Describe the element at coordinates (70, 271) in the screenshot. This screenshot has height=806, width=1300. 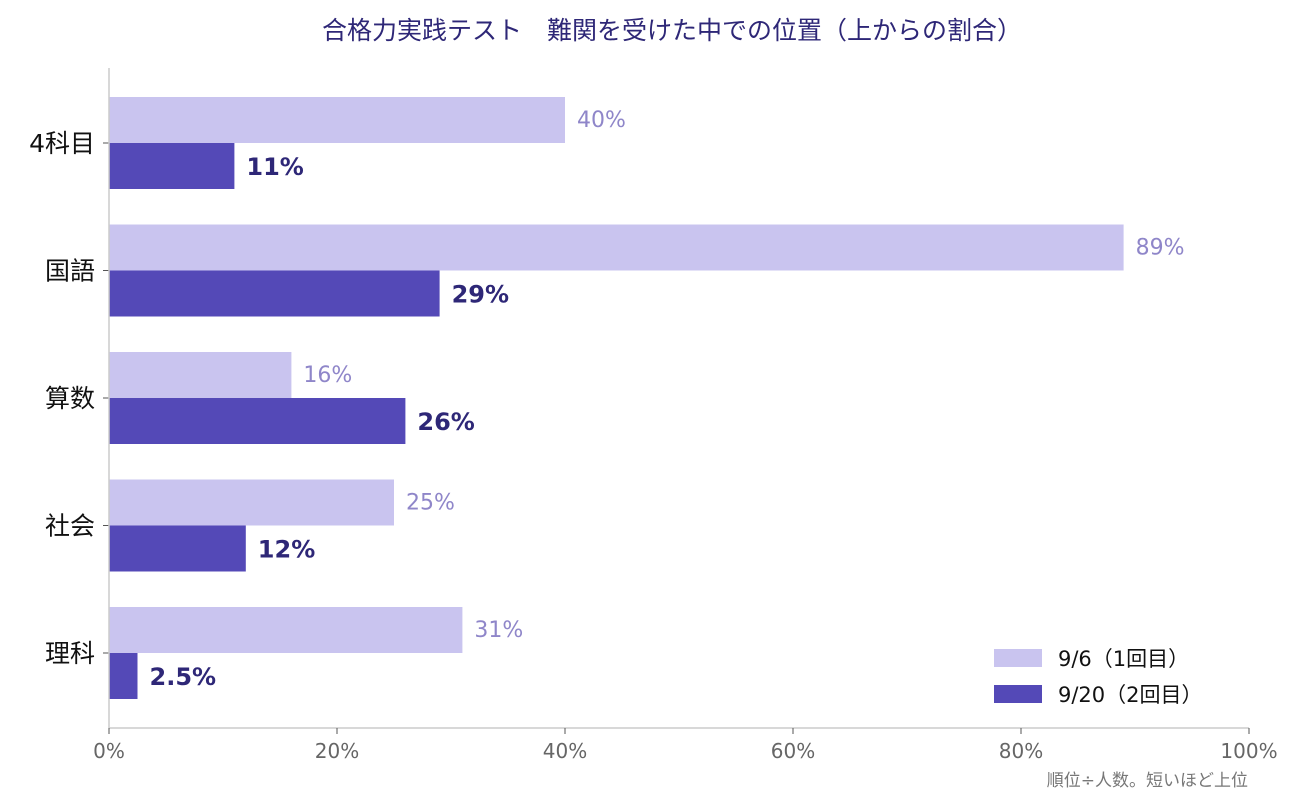
I see `category-label-1: 国語` at that location.